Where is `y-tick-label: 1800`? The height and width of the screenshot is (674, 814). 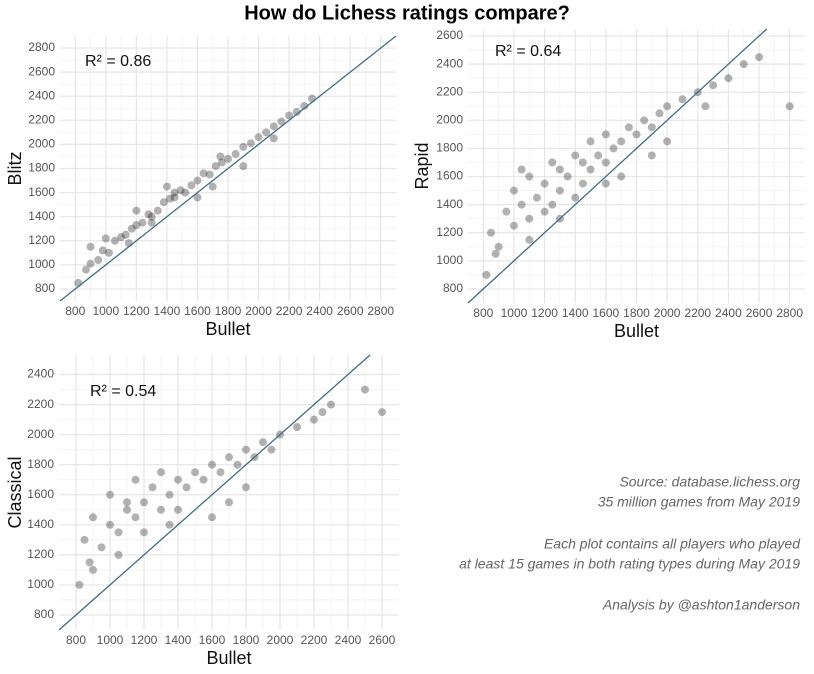
y-tick-label: 1800 is located at coordinates (449, 148).